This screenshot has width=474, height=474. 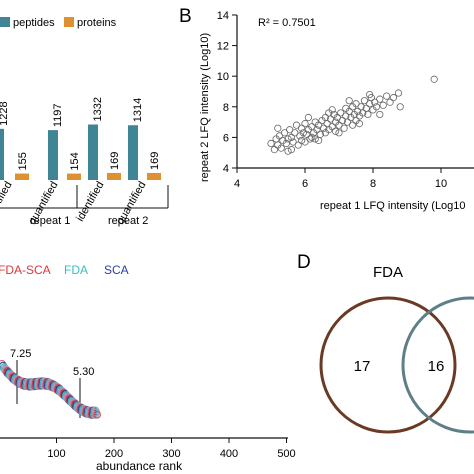 I want to click on y-tick-label-4: 4, so click(x=226, y=169).